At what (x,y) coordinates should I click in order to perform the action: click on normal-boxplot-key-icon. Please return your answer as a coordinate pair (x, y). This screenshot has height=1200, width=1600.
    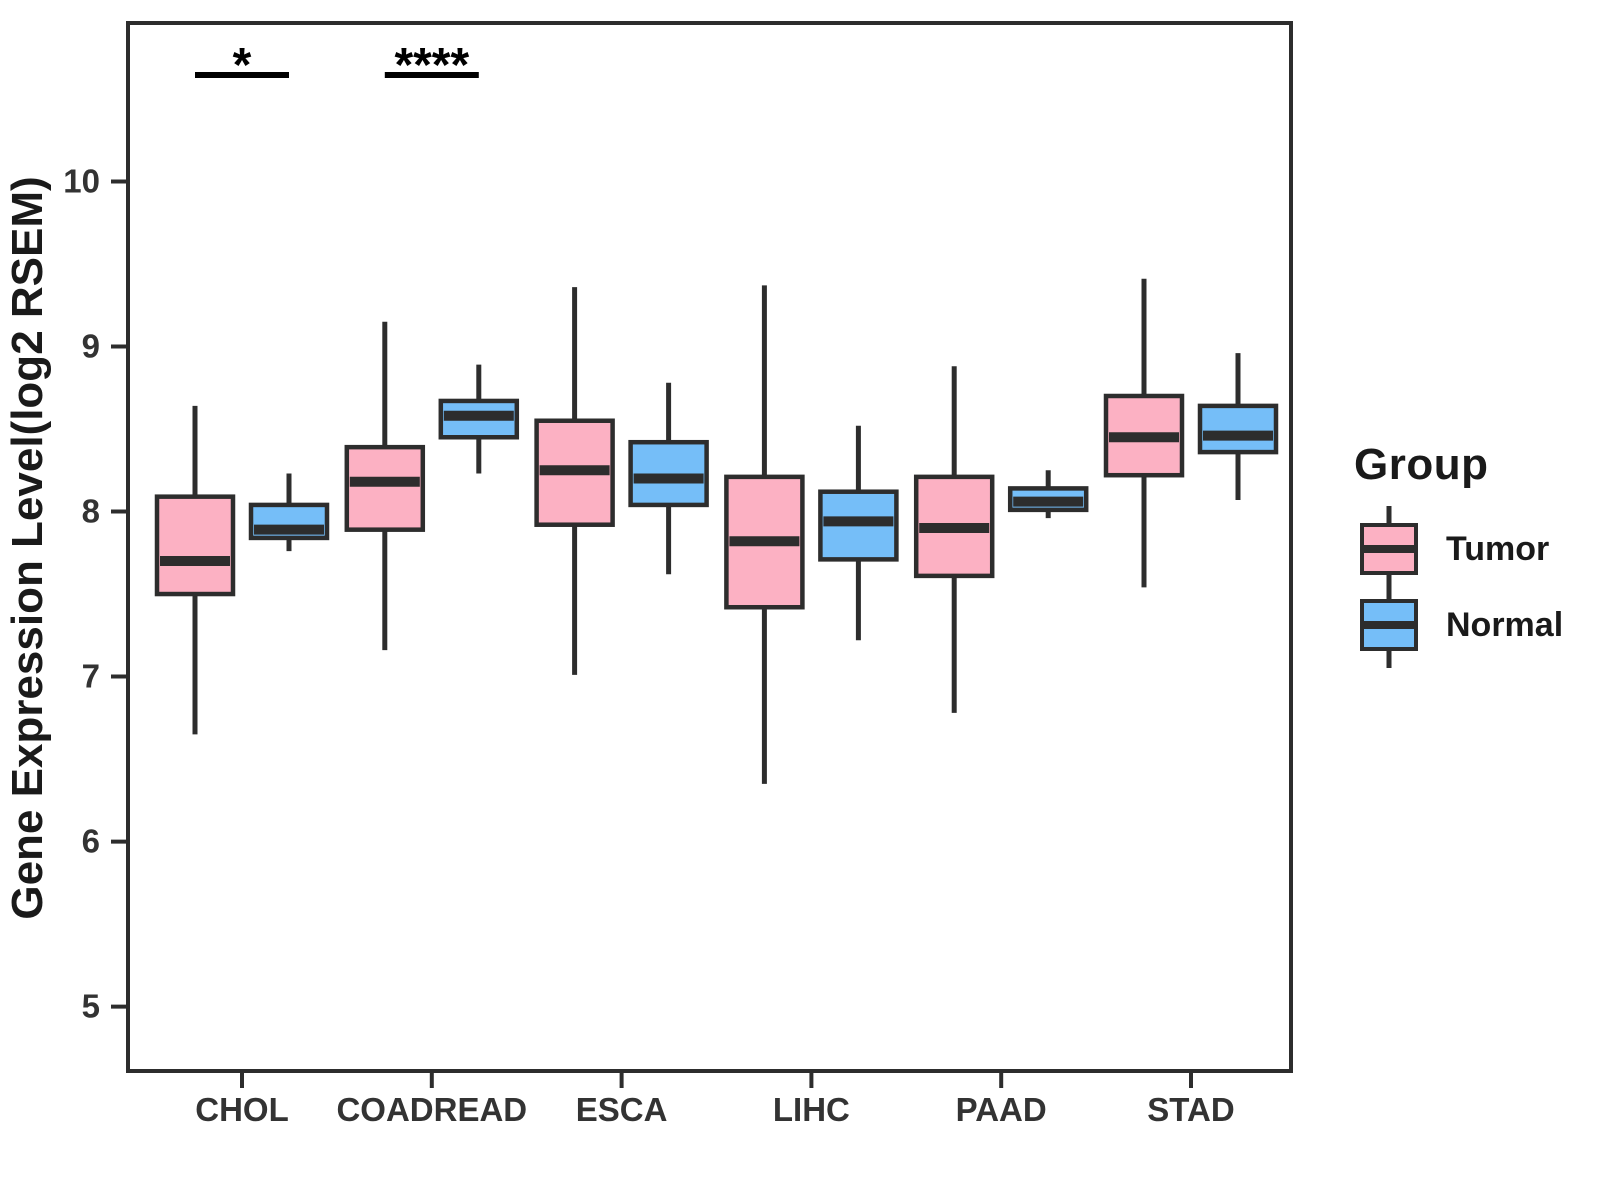
    Looking at the image, I should click on (1389, 625).